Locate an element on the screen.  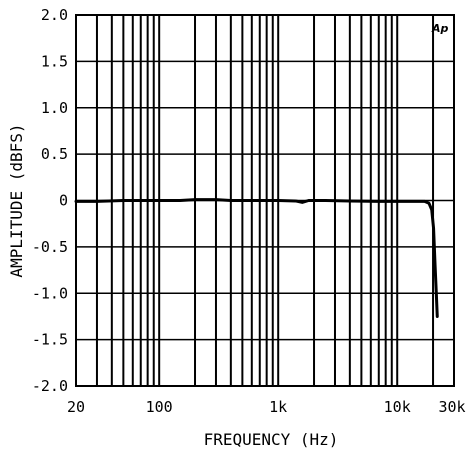
y-tick-label: 1.5 is located at coordinates (54, 61).